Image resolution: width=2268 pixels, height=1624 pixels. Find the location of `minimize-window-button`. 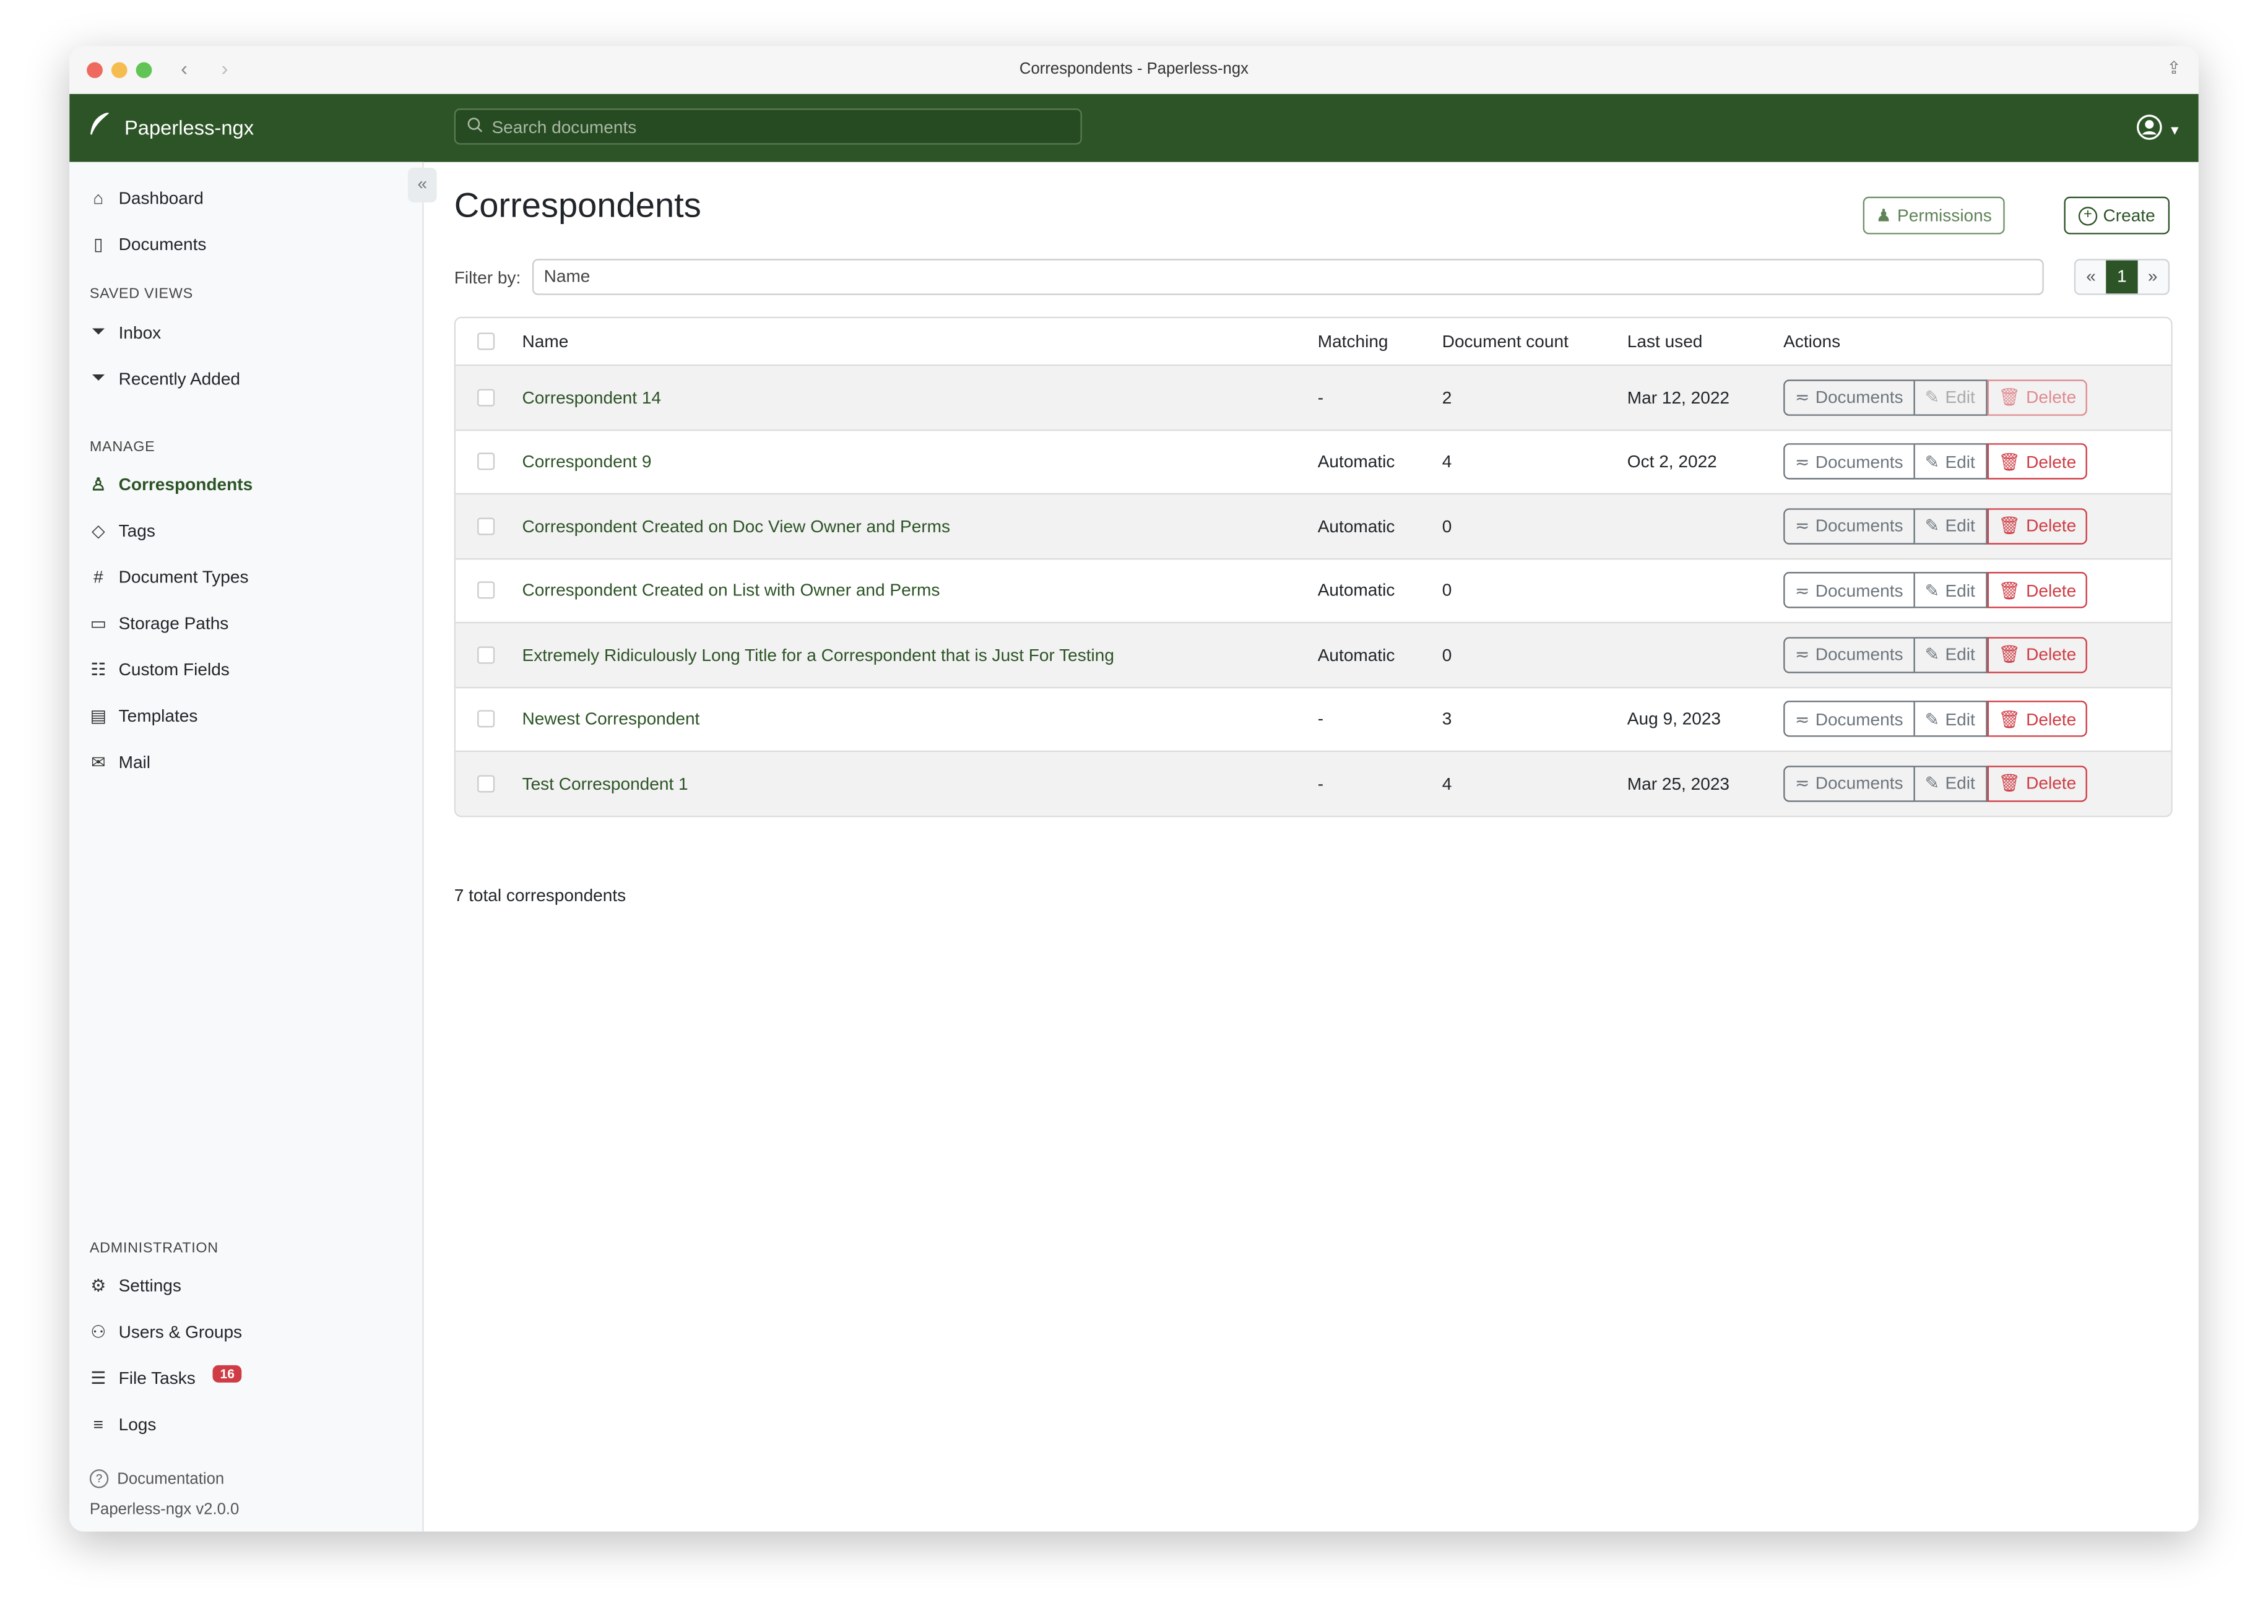

minimize-window-button is located at coordinates (119, 70).